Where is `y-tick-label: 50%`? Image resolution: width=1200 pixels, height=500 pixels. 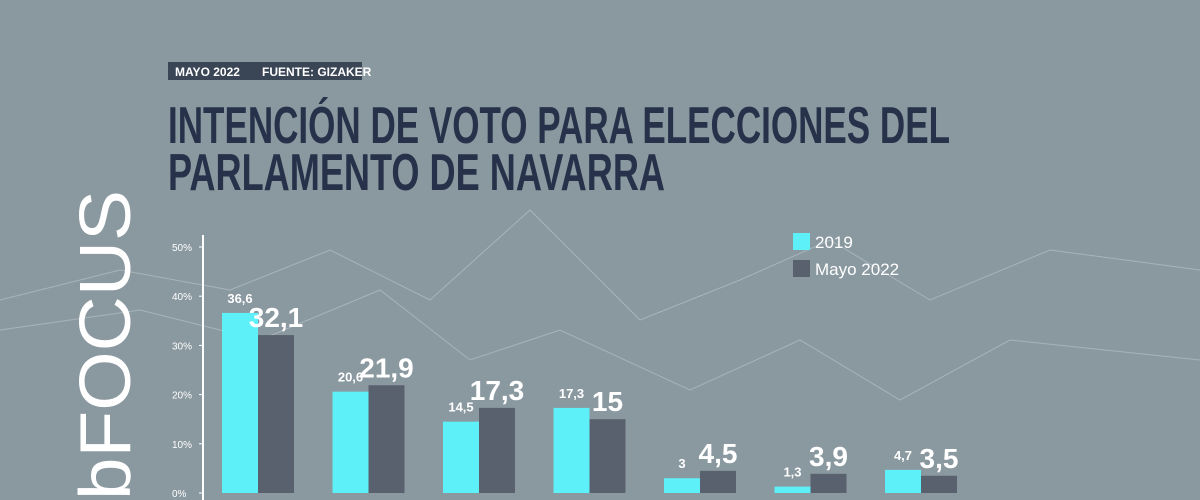
y-tick-label: 50% is located at coordinates (182, 248).